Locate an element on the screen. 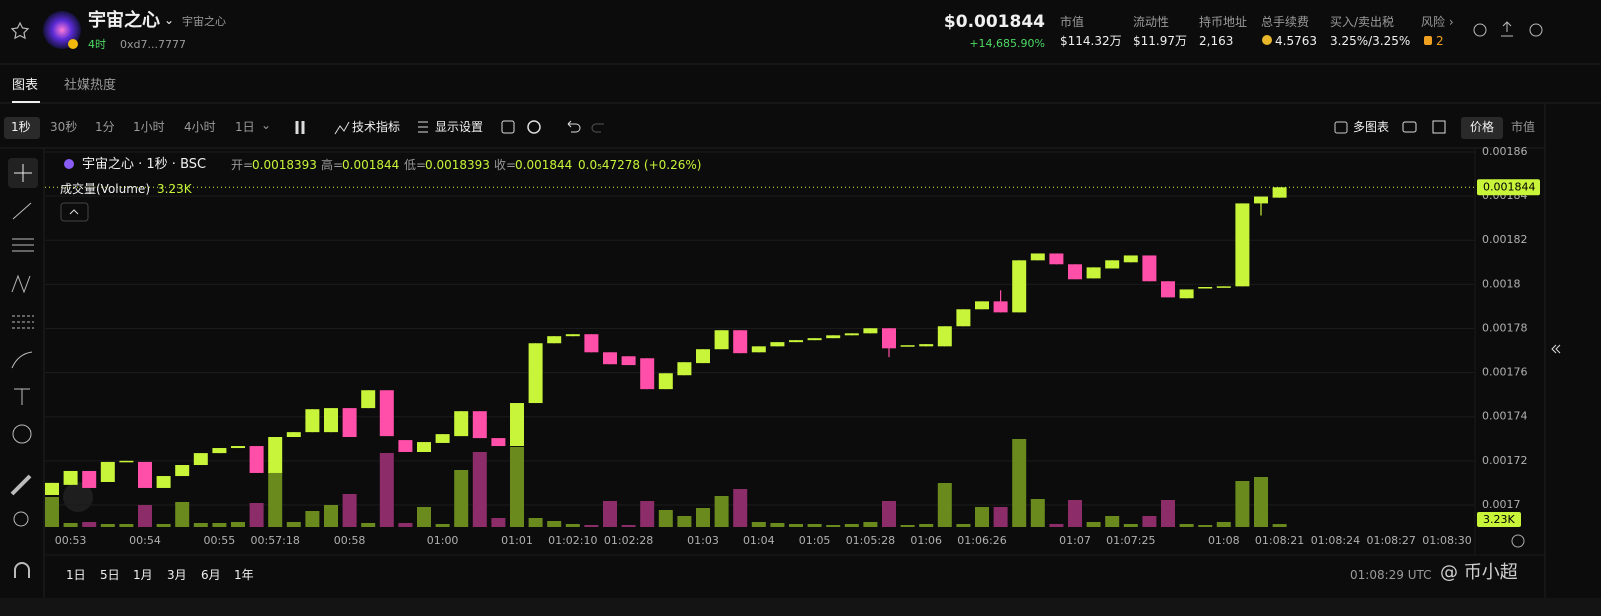  display-icon is located at coordinates (423, 127).